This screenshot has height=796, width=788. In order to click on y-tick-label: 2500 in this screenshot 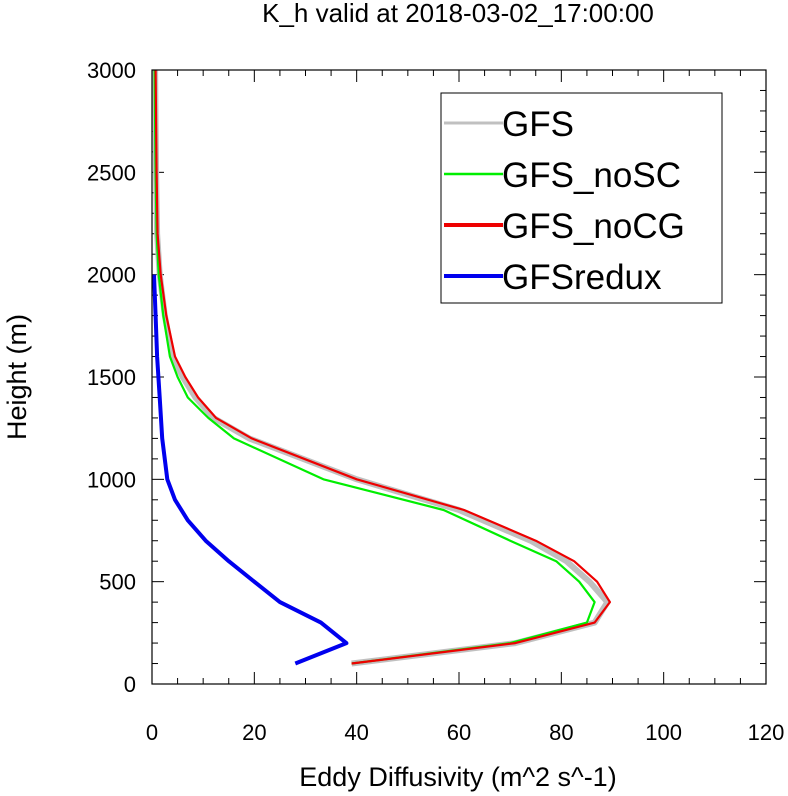, I will do `click(111, 172)`.